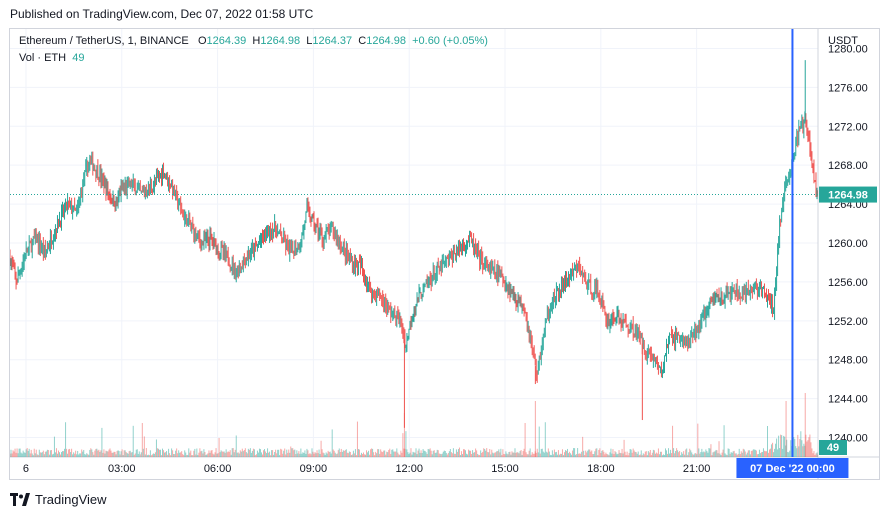 The image size is (891, 518). I want to click on tradingview-logo-icon, so click(20, 499).